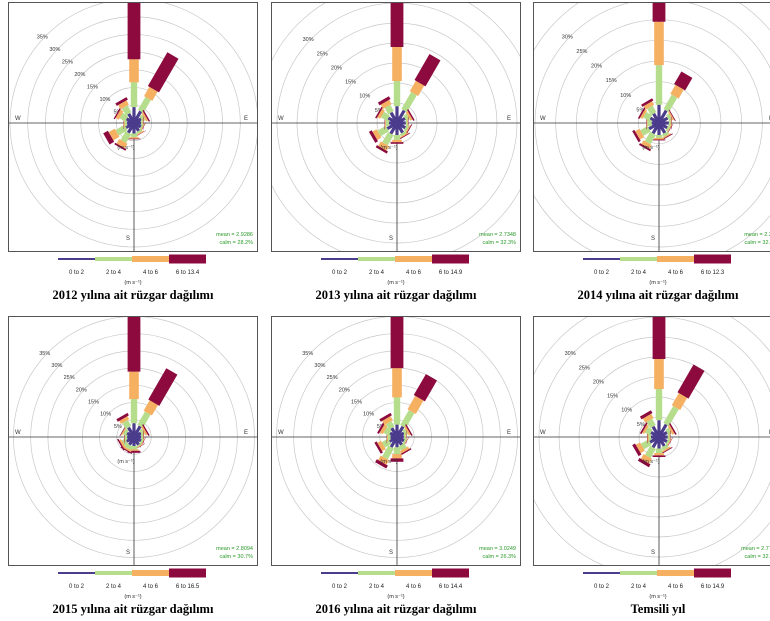 The width and height of the screenshot is (770, 621). I want to click on rose-bar-dir300-bin4, so click(379, 112).